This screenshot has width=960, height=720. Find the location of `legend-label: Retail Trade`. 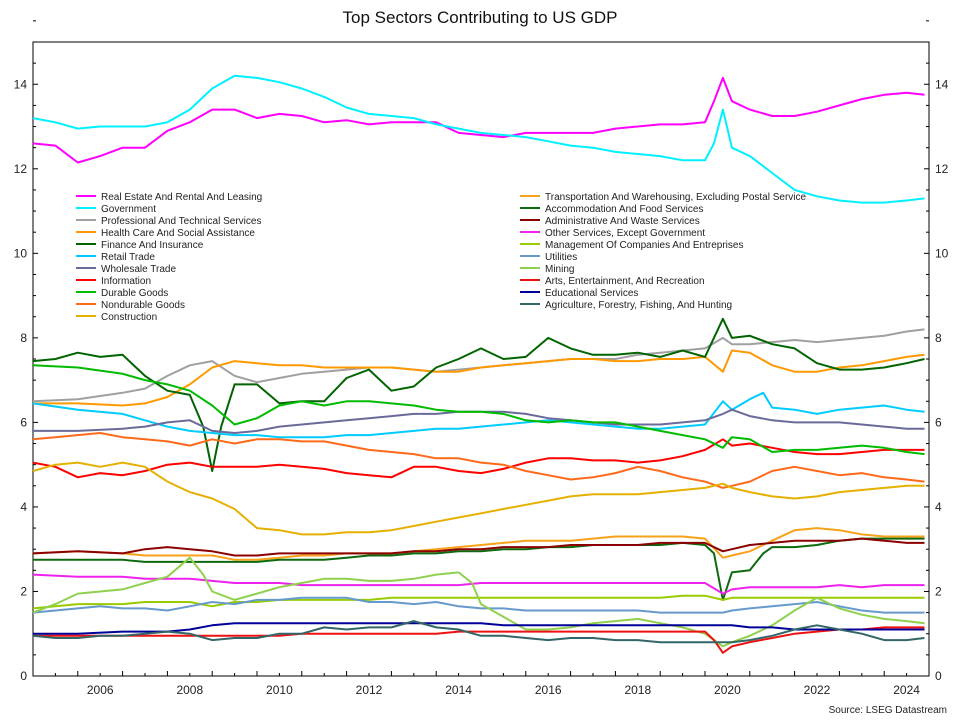

legend-label: Retail Trade is located at coordinates (128, 257).